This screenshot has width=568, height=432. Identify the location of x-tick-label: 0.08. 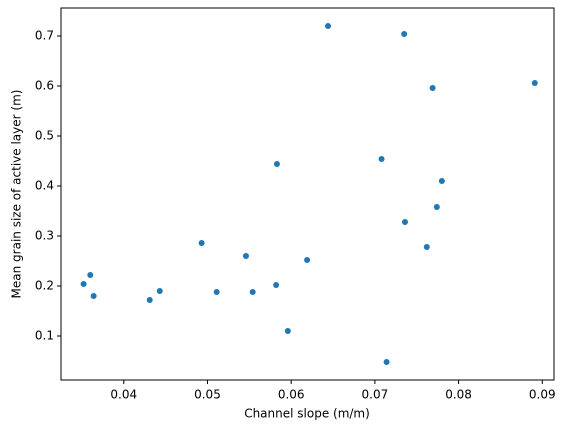
(458, 395).